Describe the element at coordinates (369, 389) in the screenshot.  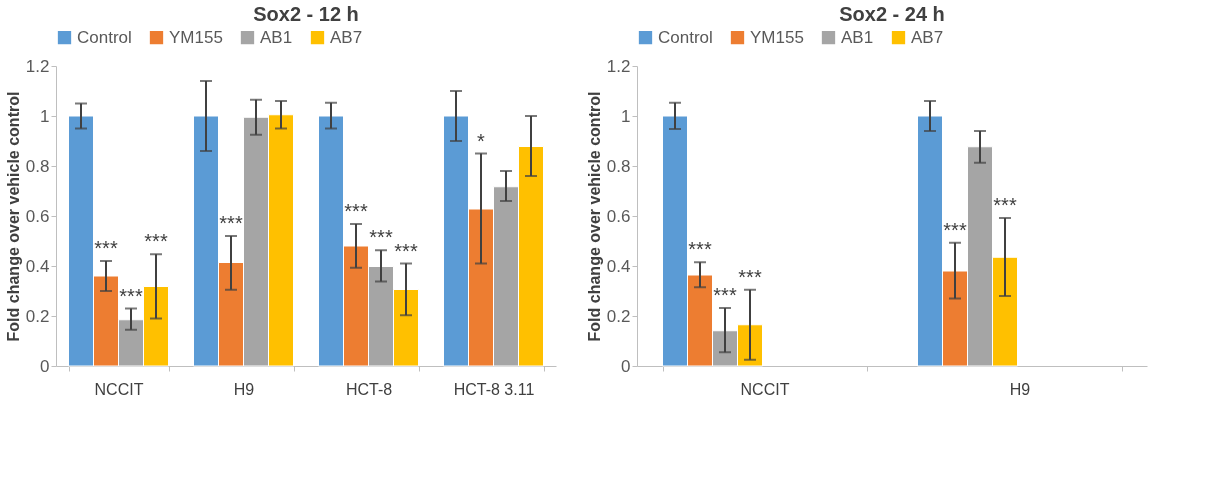
I see `x-tick-label: HCT-8` at that location.